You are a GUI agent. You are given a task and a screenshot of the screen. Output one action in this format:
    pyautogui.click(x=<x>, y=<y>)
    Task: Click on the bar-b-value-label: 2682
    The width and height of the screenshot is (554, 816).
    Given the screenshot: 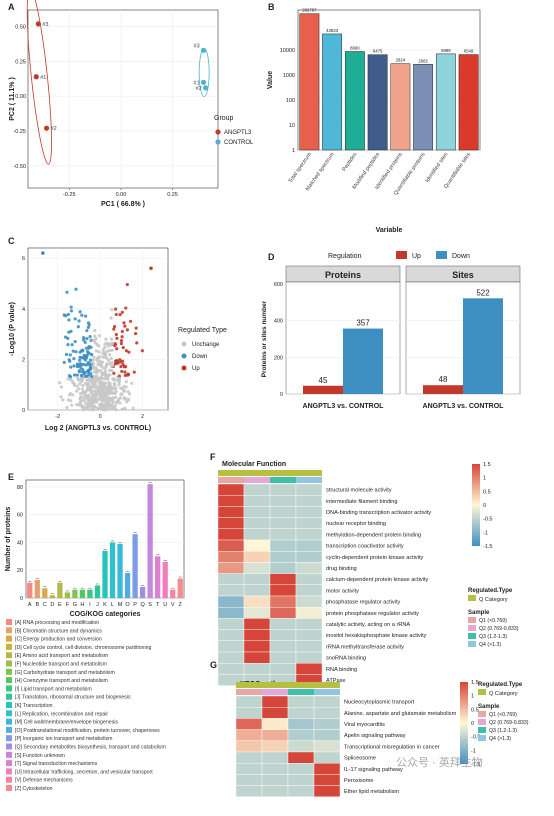 What is the action you would take?
    pyautogui.click(x=423, y=60)
    